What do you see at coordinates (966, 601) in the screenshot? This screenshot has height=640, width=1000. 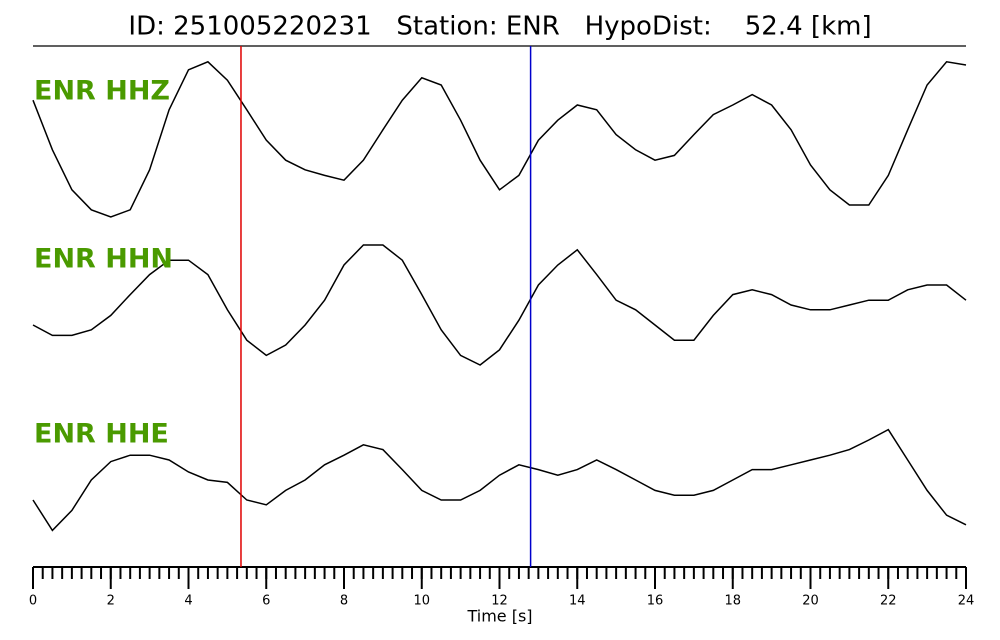 I see `x-tick-label: 24` at bounding box center [966, 601].